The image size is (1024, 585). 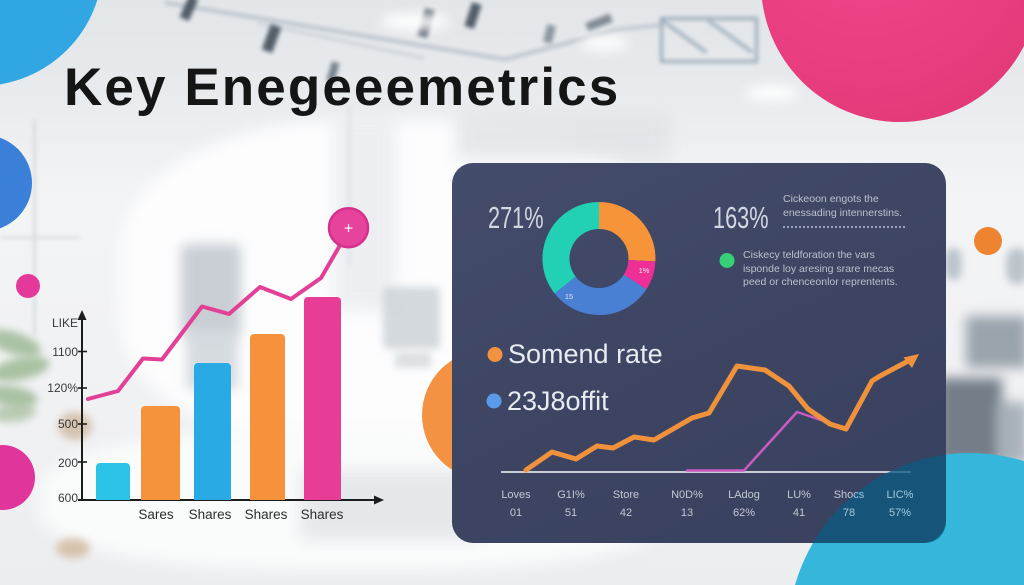 I want to click on svg-text: 1100, so click(x=65, y=352).